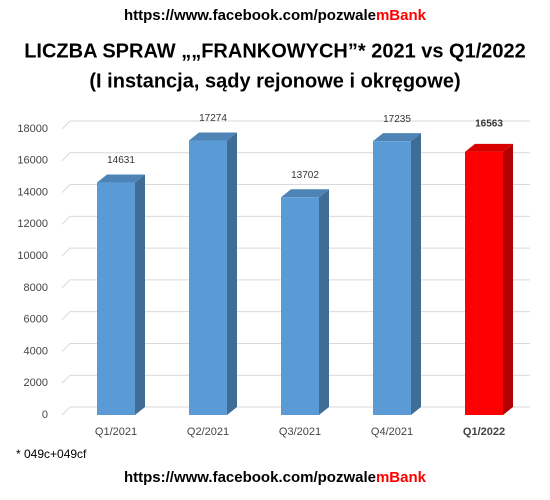  Describe the element at coordinates (32, 129) in the screenshot. I see `y-tick-label: 18000` at that location.